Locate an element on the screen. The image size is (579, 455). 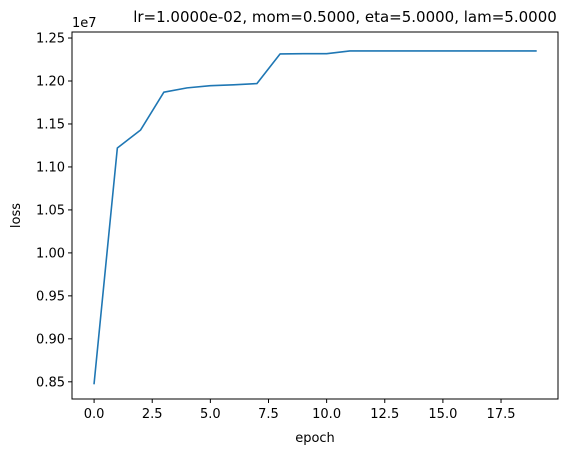
y-tick-label: 1.00 is located at coordinates (50, 253).